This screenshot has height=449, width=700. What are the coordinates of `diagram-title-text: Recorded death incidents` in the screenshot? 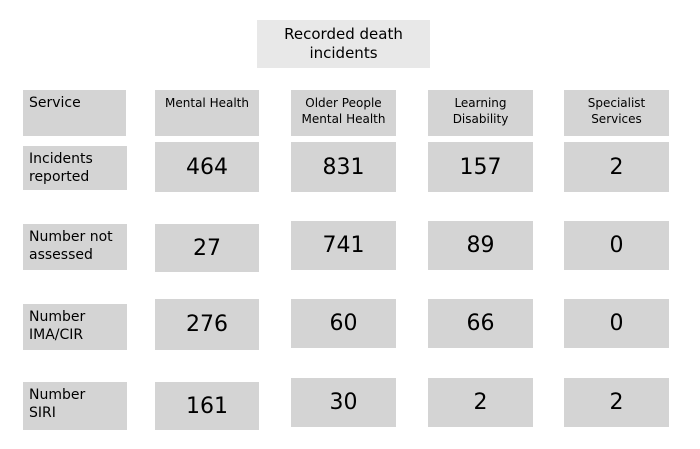 It's located at (343, 43).